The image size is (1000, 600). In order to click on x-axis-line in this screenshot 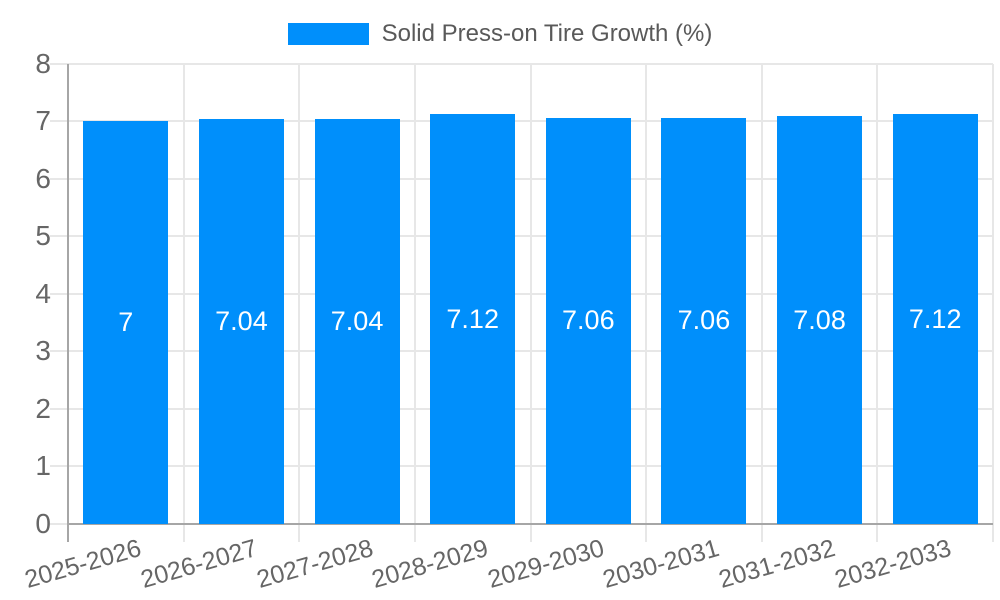, I will do `click(530, 524)`.